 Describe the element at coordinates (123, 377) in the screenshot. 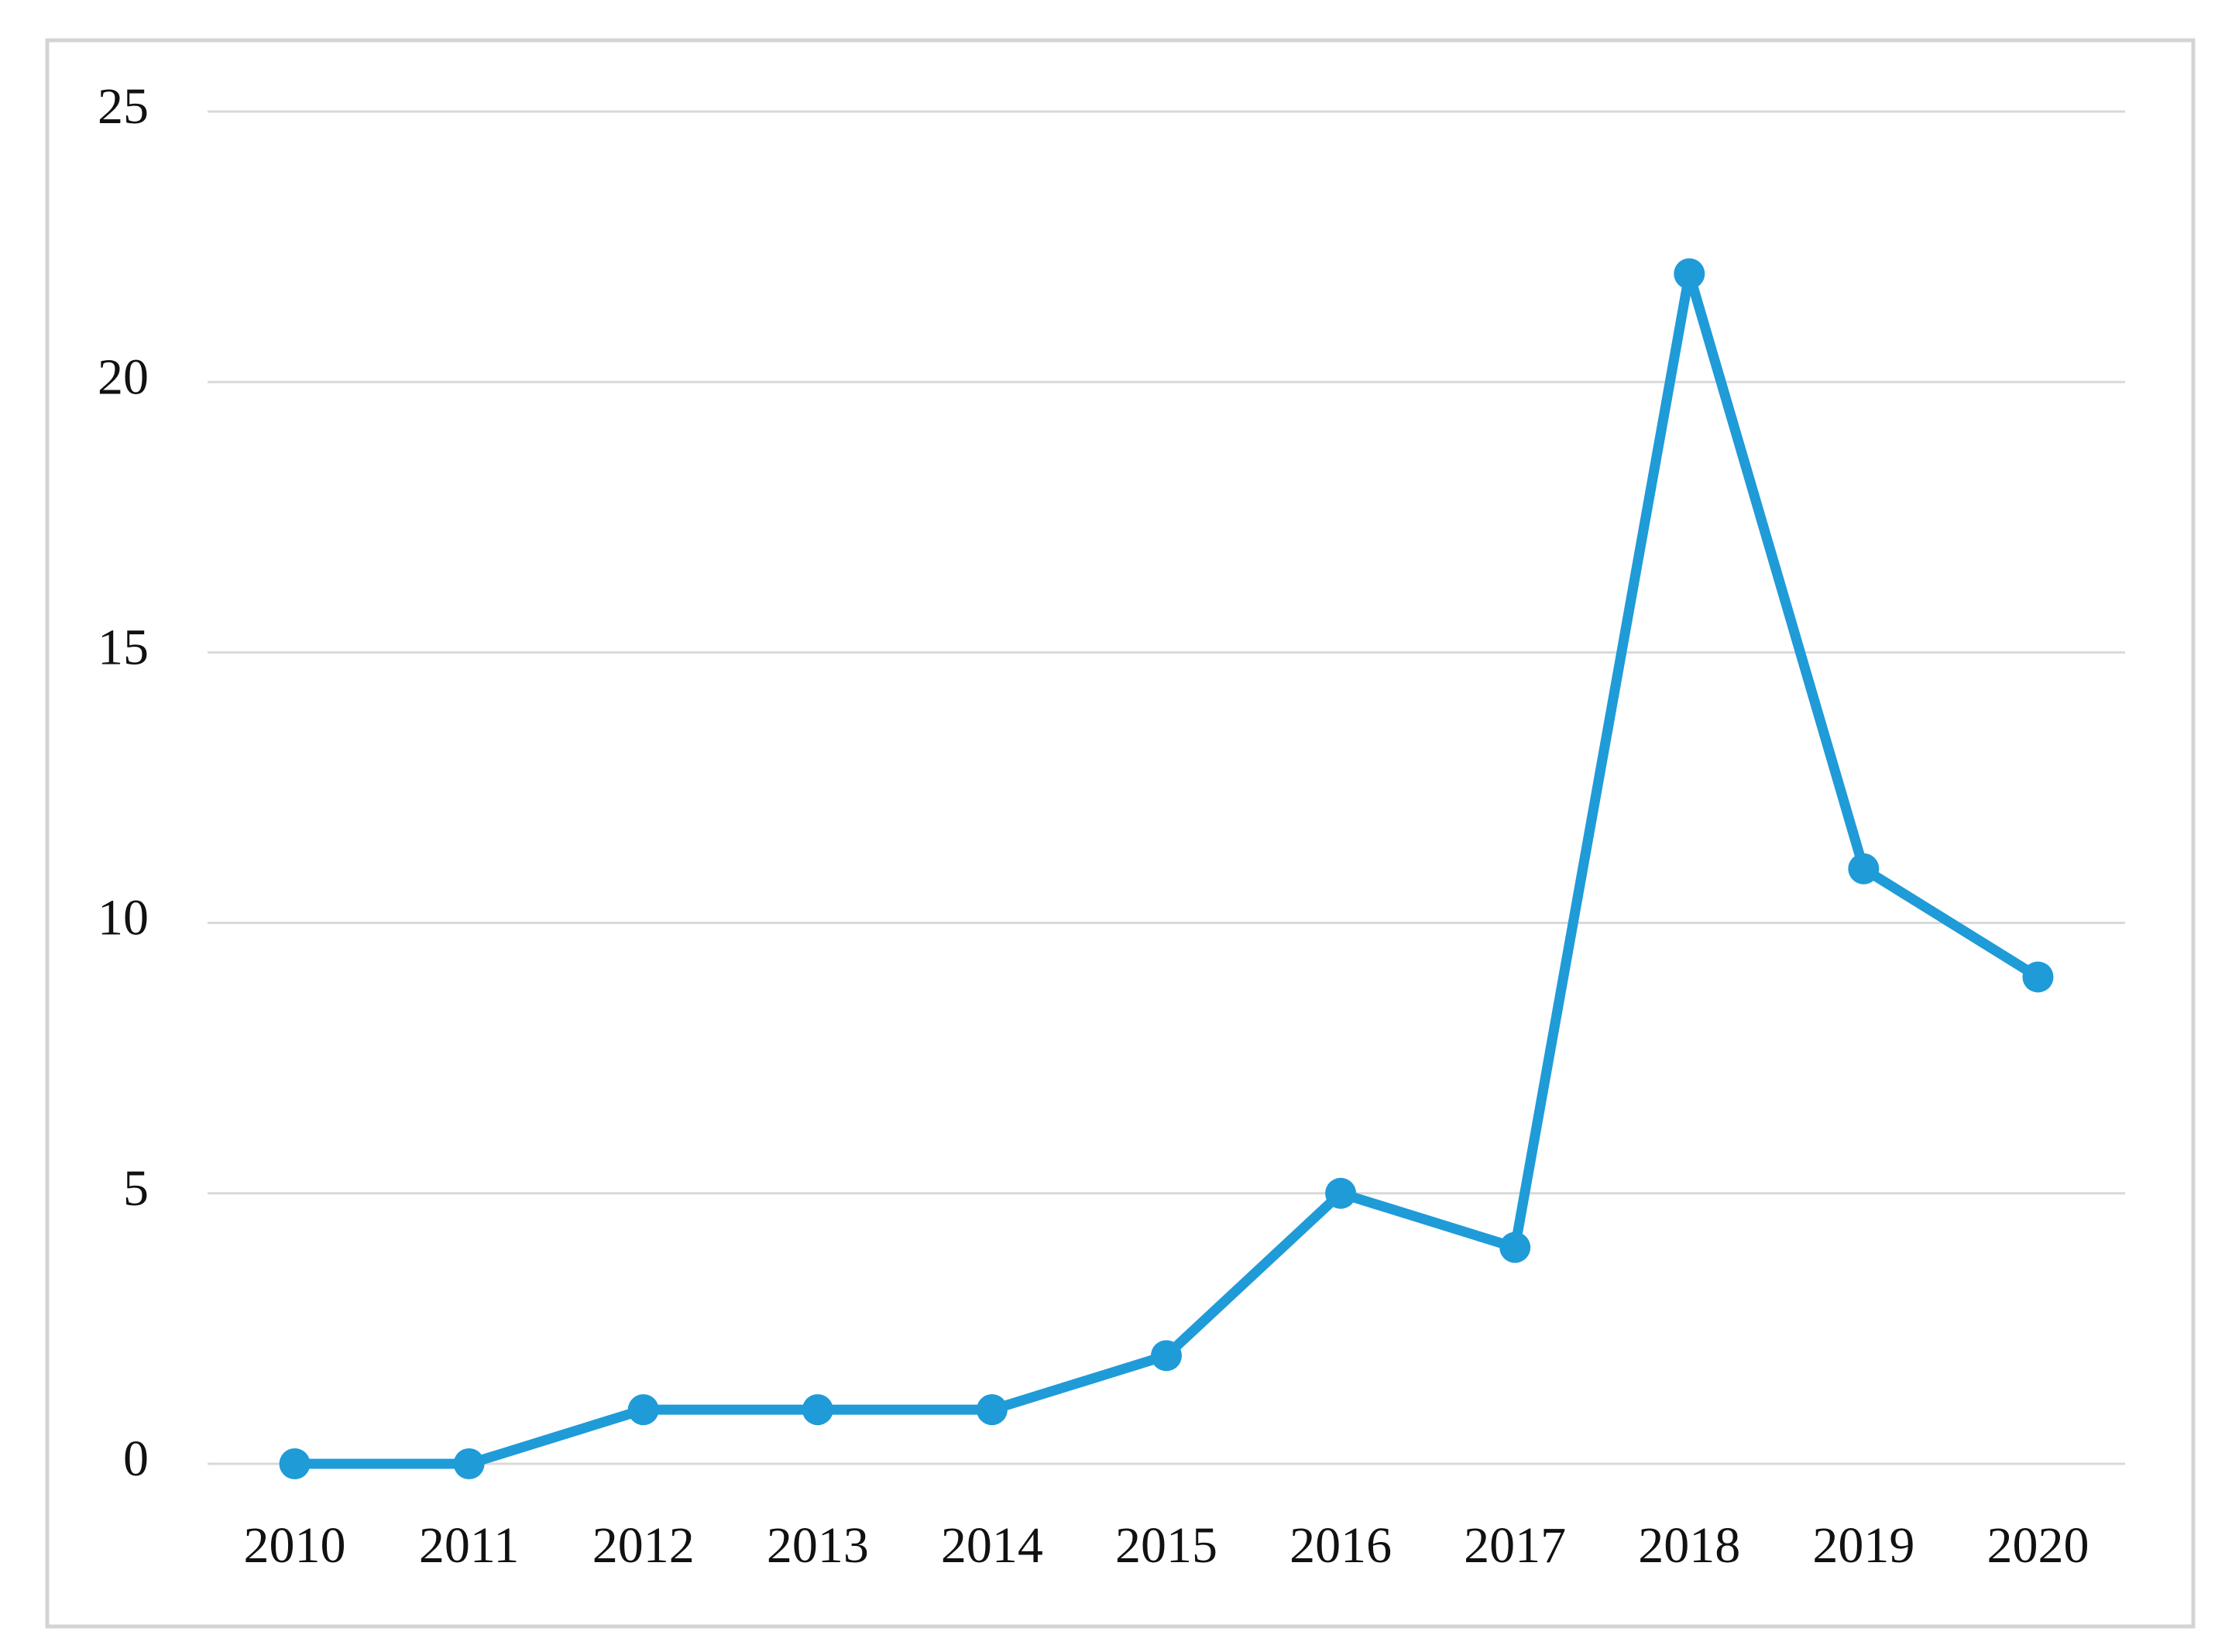

I see `y-tick-label: 20` at that location.